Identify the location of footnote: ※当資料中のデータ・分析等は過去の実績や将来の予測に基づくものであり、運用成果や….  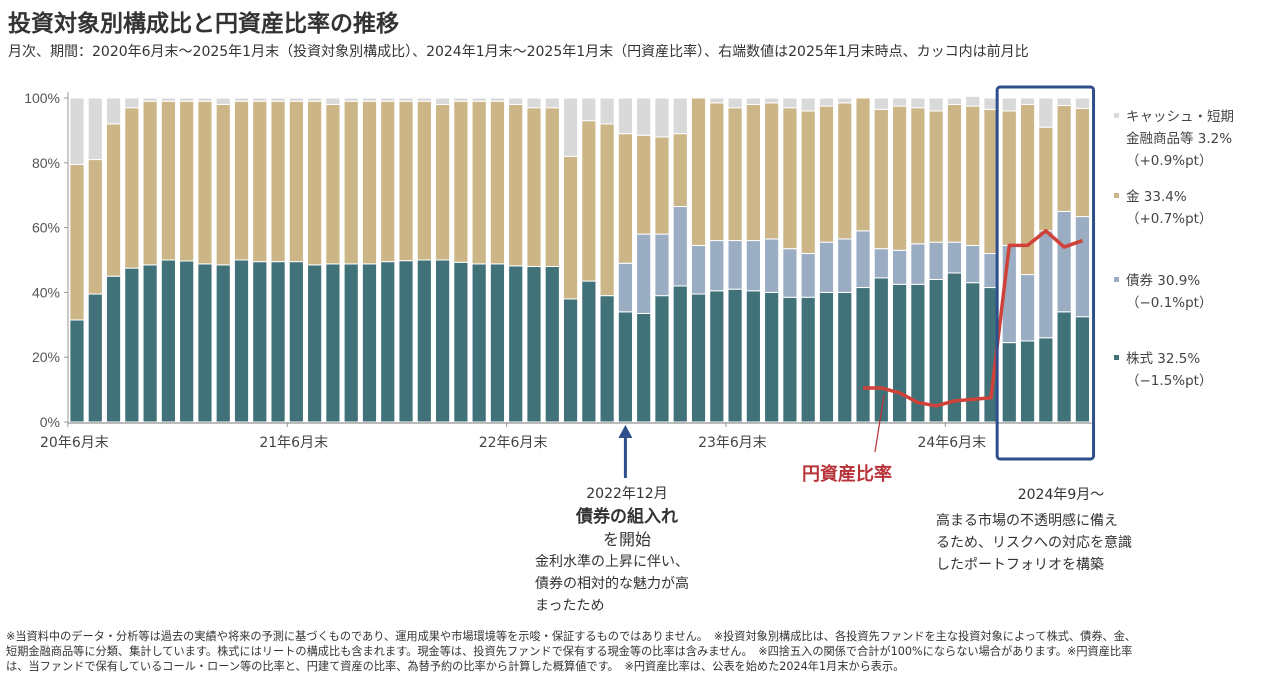
(641, 651).